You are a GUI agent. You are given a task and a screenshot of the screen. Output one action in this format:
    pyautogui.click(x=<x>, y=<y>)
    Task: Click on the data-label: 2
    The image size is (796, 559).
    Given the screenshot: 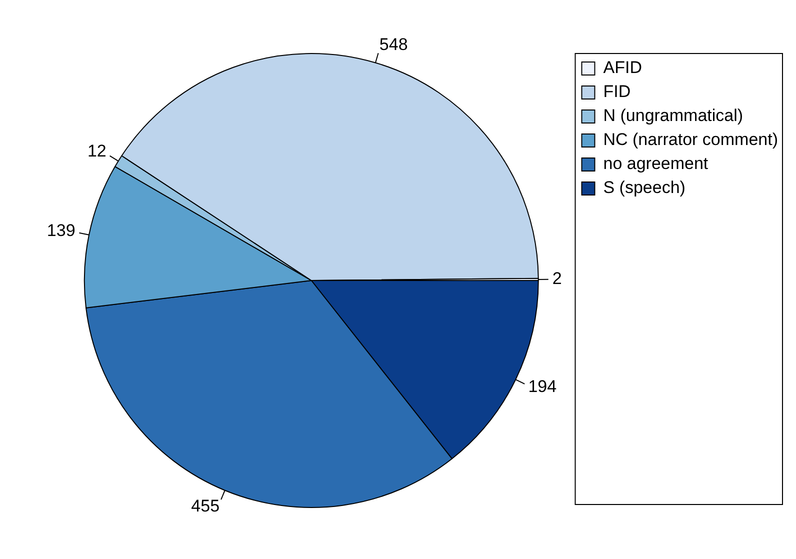 What is the action you would take?
    pyautogui.click(x=557, y=278)
    